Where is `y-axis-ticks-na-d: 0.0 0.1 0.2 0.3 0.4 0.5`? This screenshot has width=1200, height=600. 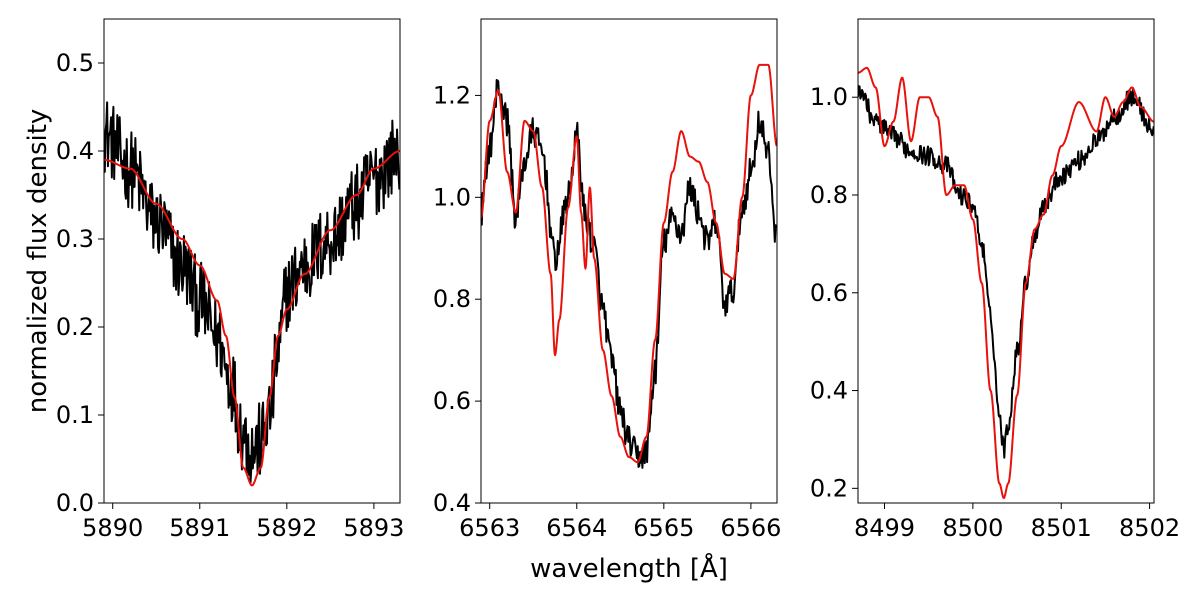 y-axis-ticks-na-d: 0.0 0.1 0.2 0.3 0.4 0.5 is located at coordinates (80, 283).